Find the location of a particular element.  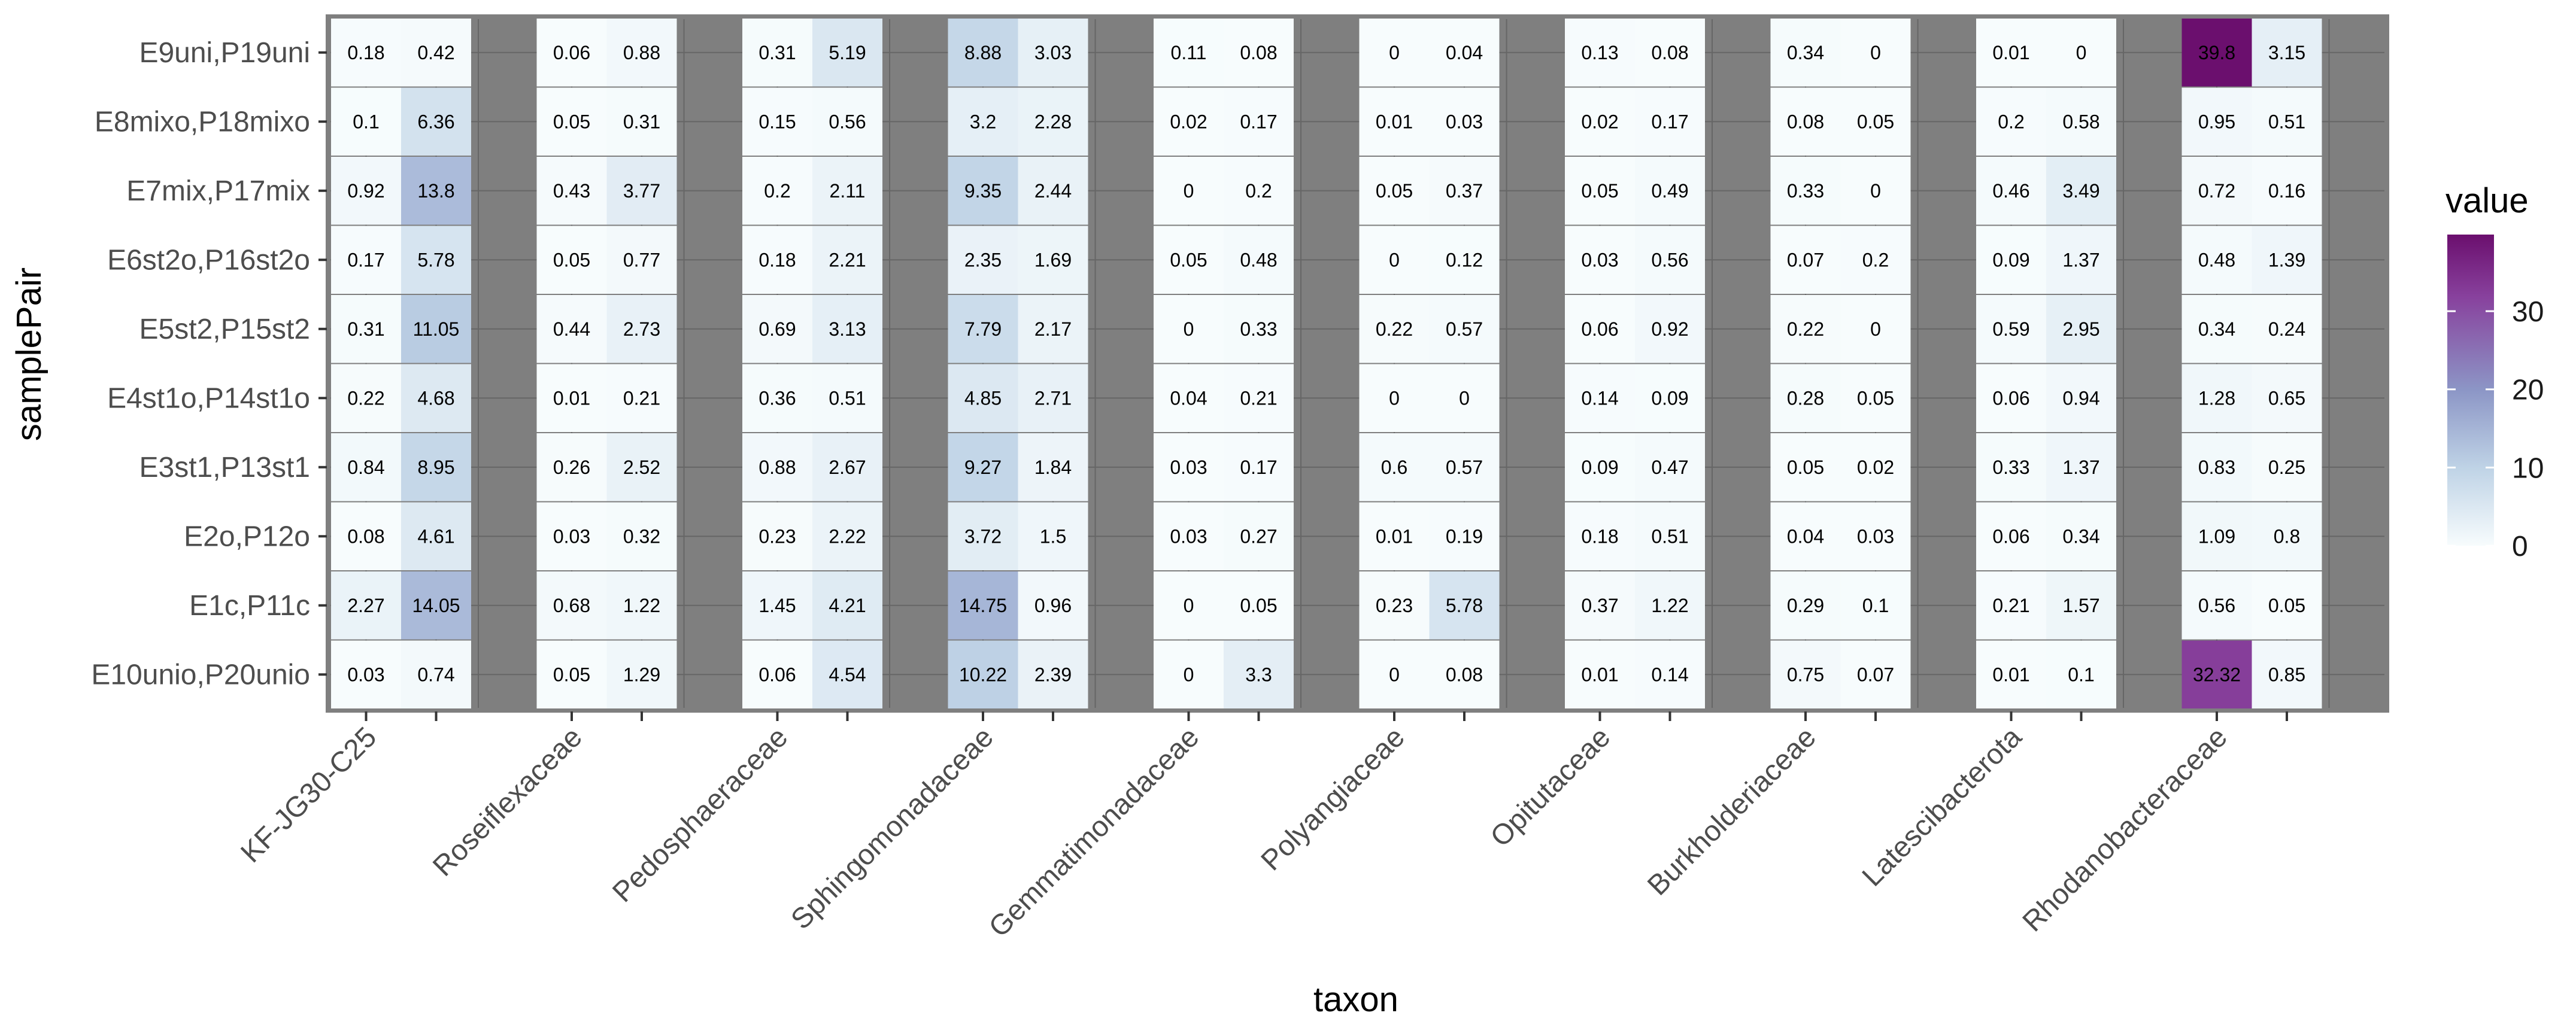

cell-value-label: 0.46 is located at coordinates (2010, 191).